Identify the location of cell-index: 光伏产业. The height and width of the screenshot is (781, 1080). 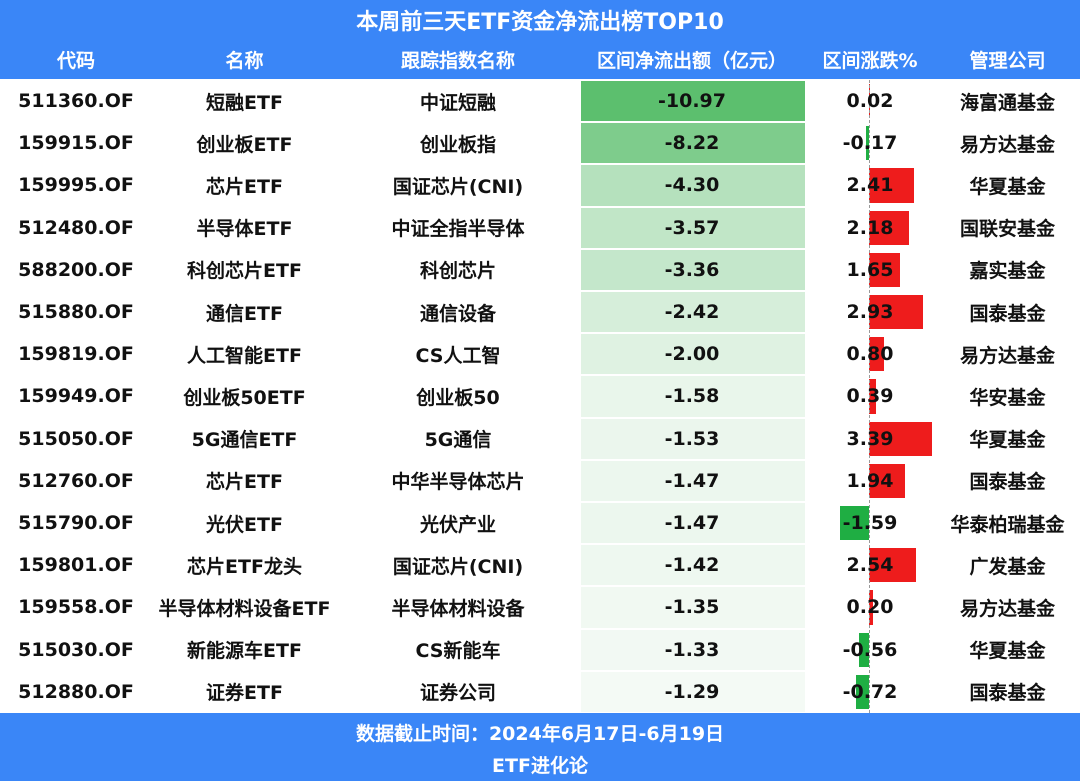
(457, 524).